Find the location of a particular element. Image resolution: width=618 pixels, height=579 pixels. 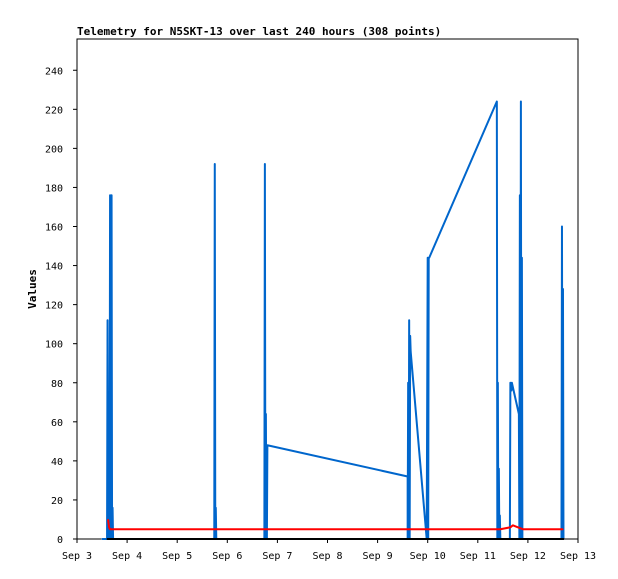

x-tick-label: Sep 5 is located at coordinates (177, 556).